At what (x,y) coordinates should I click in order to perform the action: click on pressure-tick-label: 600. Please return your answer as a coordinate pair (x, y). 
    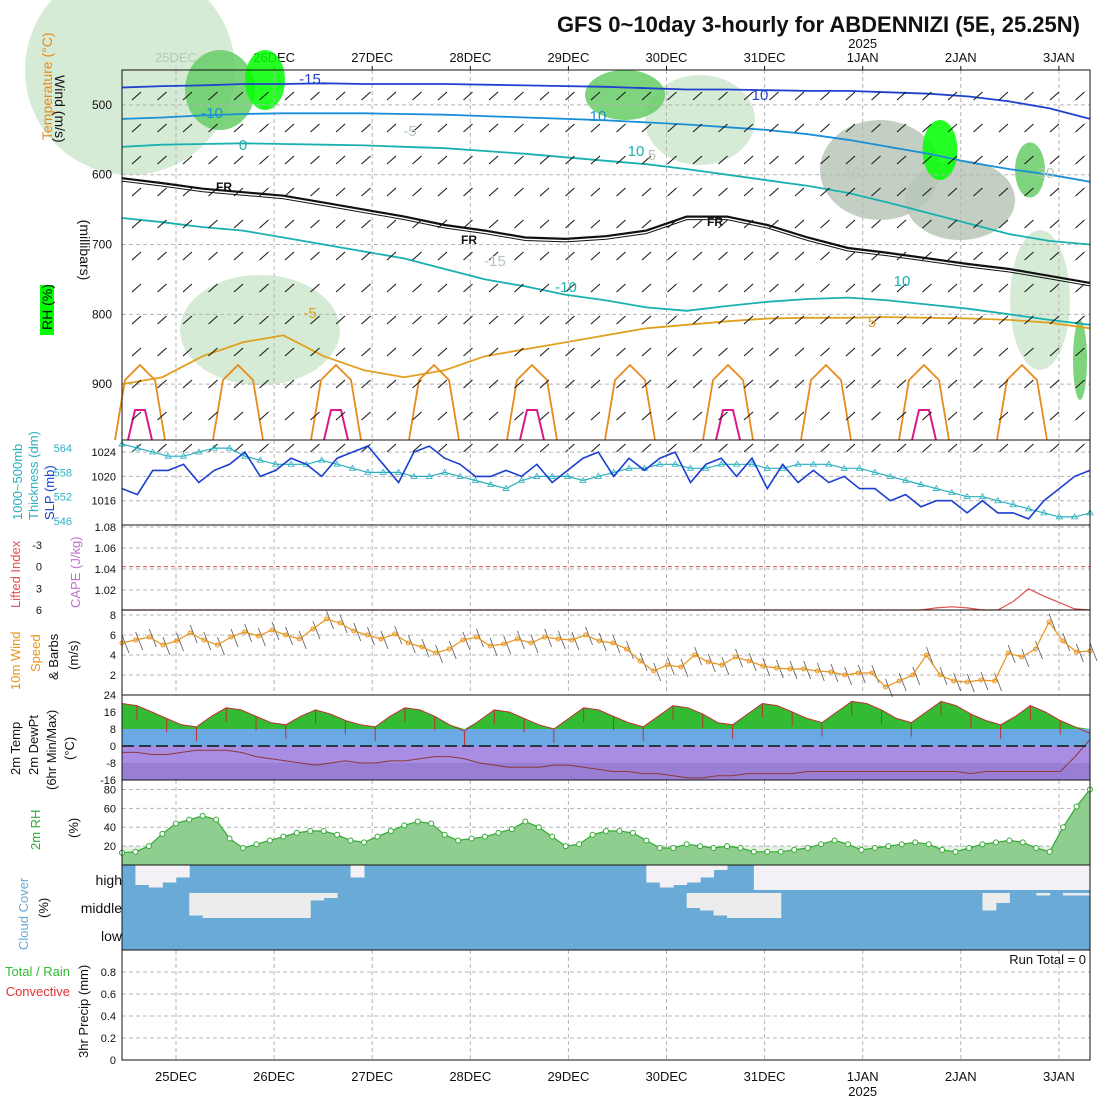
    Looking at the image, I should click on (102, 175).